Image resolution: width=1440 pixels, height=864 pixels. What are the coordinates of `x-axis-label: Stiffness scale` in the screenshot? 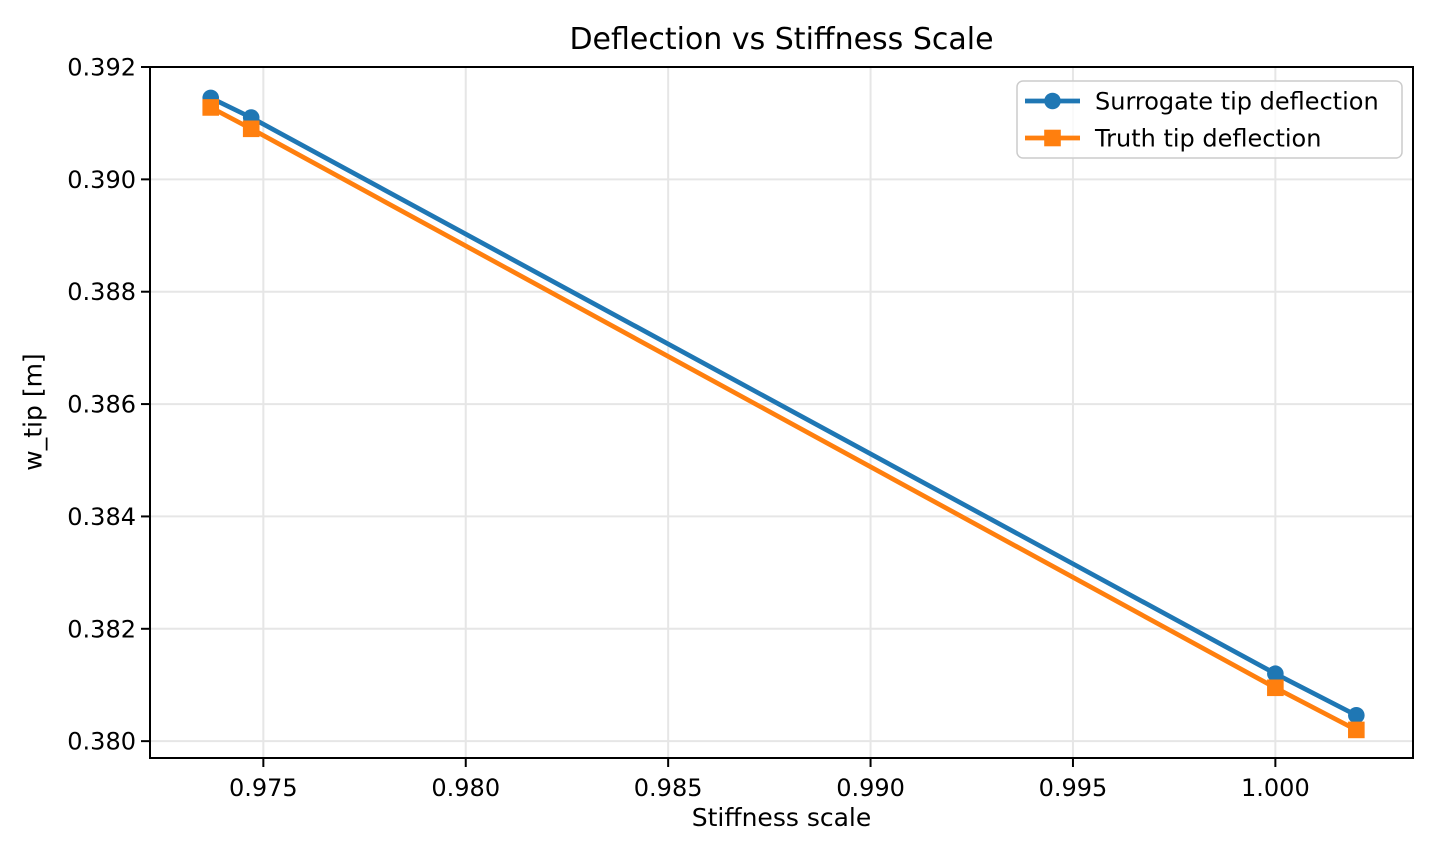 It's located at (781, 817).